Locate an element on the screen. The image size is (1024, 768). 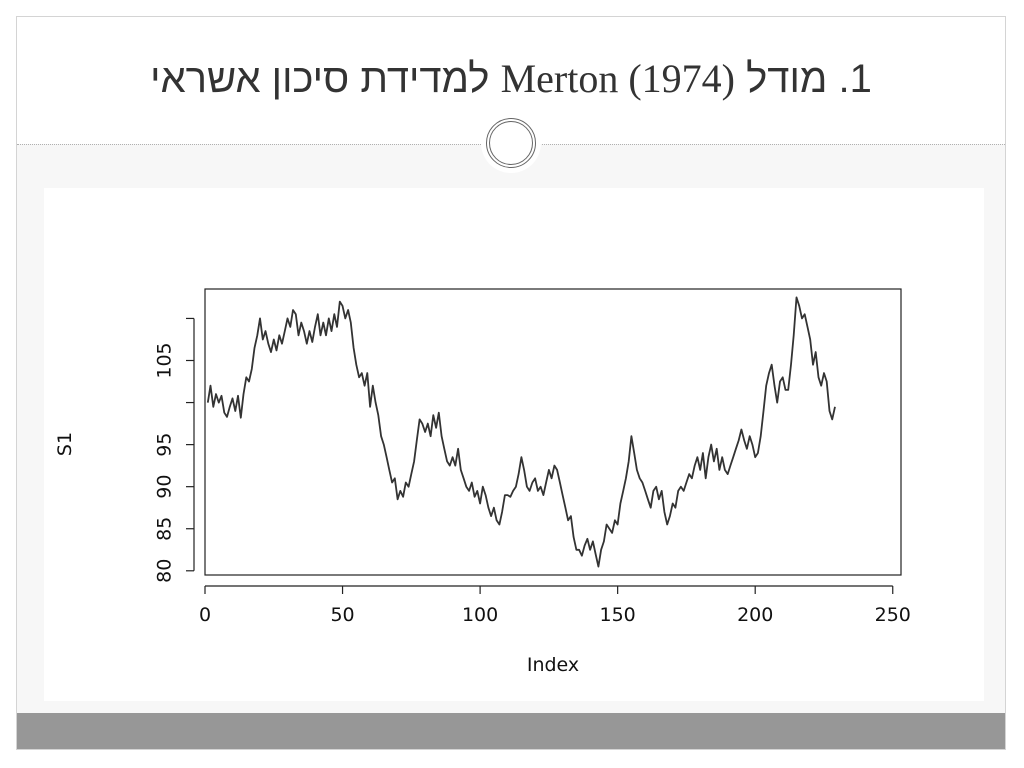
y-tick-label: 90 is located at coordinates (165, 487).